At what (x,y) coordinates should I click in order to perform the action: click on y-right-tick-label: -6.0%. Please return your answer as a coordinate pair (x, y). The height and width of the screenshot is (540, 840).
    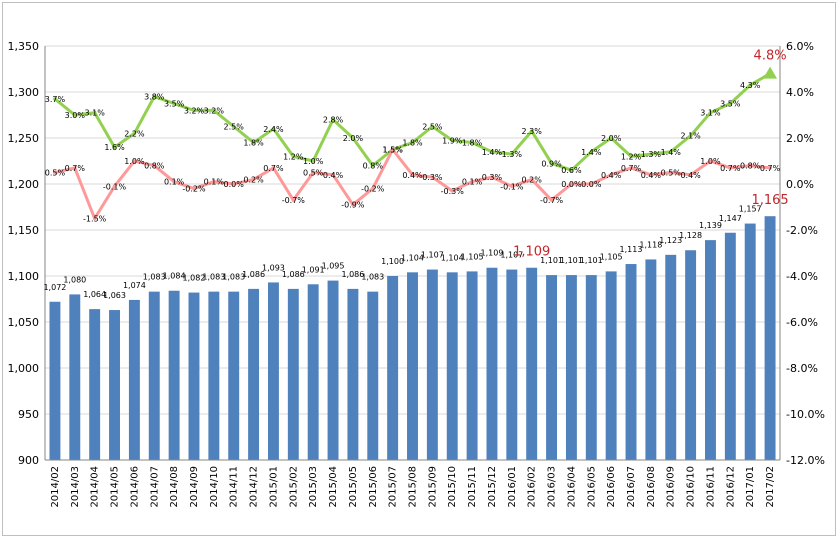
    Looking at the image, I should click on (802, 322).